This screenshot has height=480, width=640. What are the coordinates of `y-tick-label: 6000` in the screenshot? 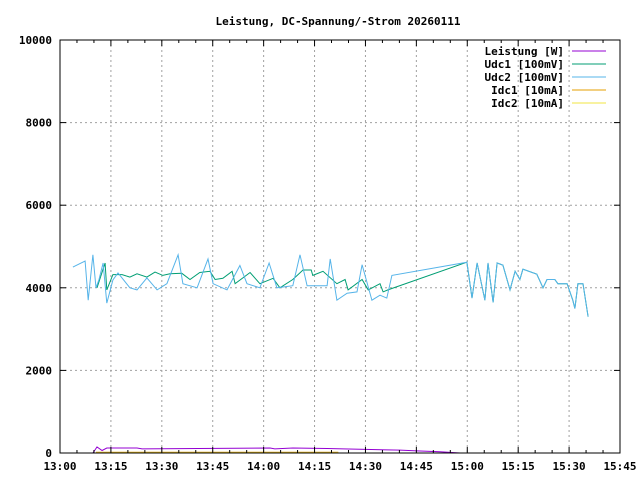 It's located at (39, 205).